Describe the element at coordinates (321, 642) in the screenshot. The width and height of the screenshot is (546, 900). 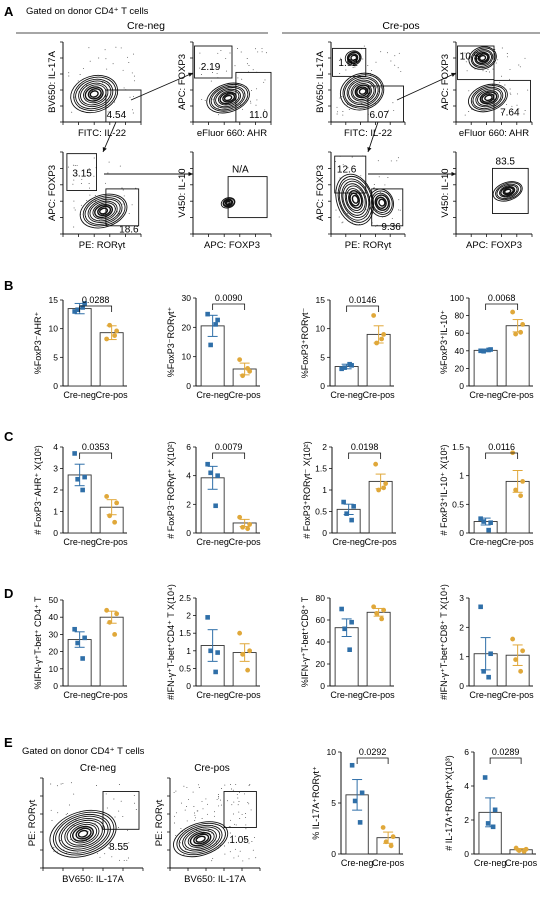
I see `y-tick-label: 40` at that location.